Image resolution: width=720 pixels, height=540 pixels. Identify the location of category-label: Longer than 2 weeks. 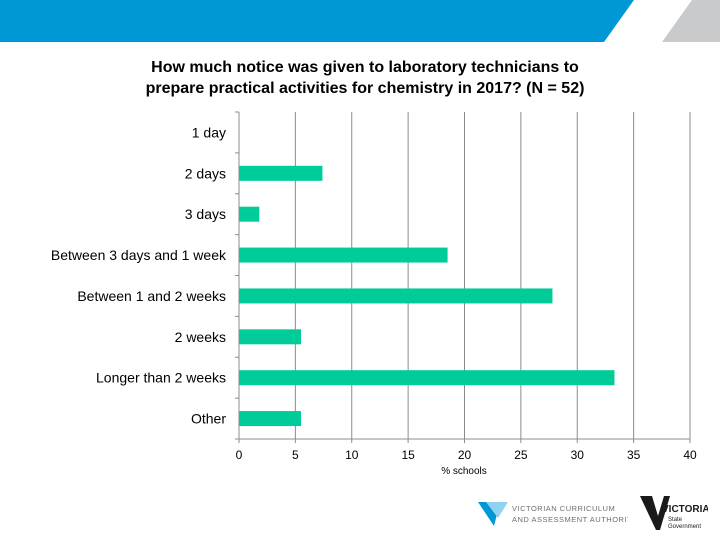
(161, 378).